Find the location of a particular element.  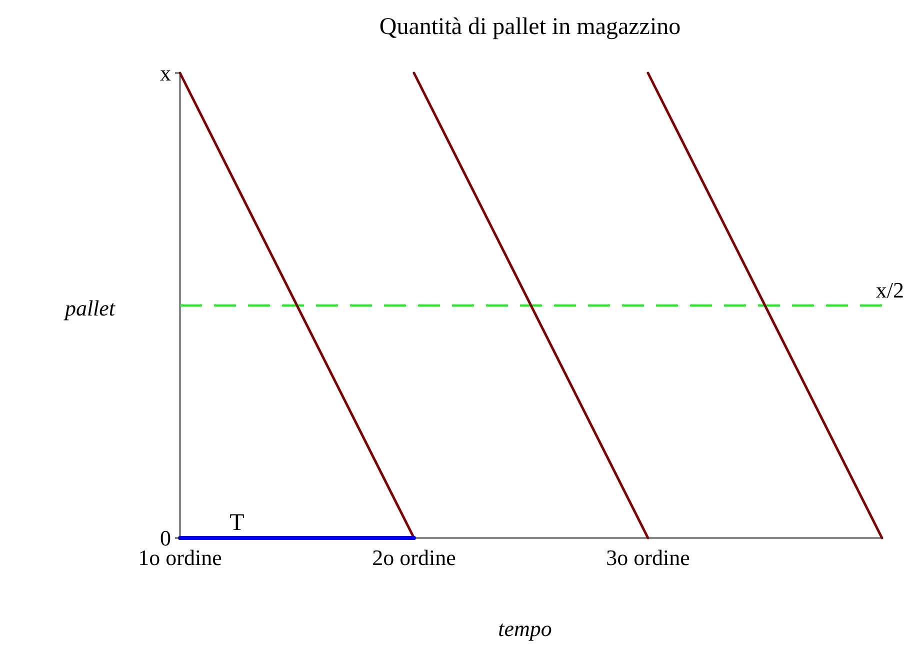

text: x is located at coordinates (165, 73).